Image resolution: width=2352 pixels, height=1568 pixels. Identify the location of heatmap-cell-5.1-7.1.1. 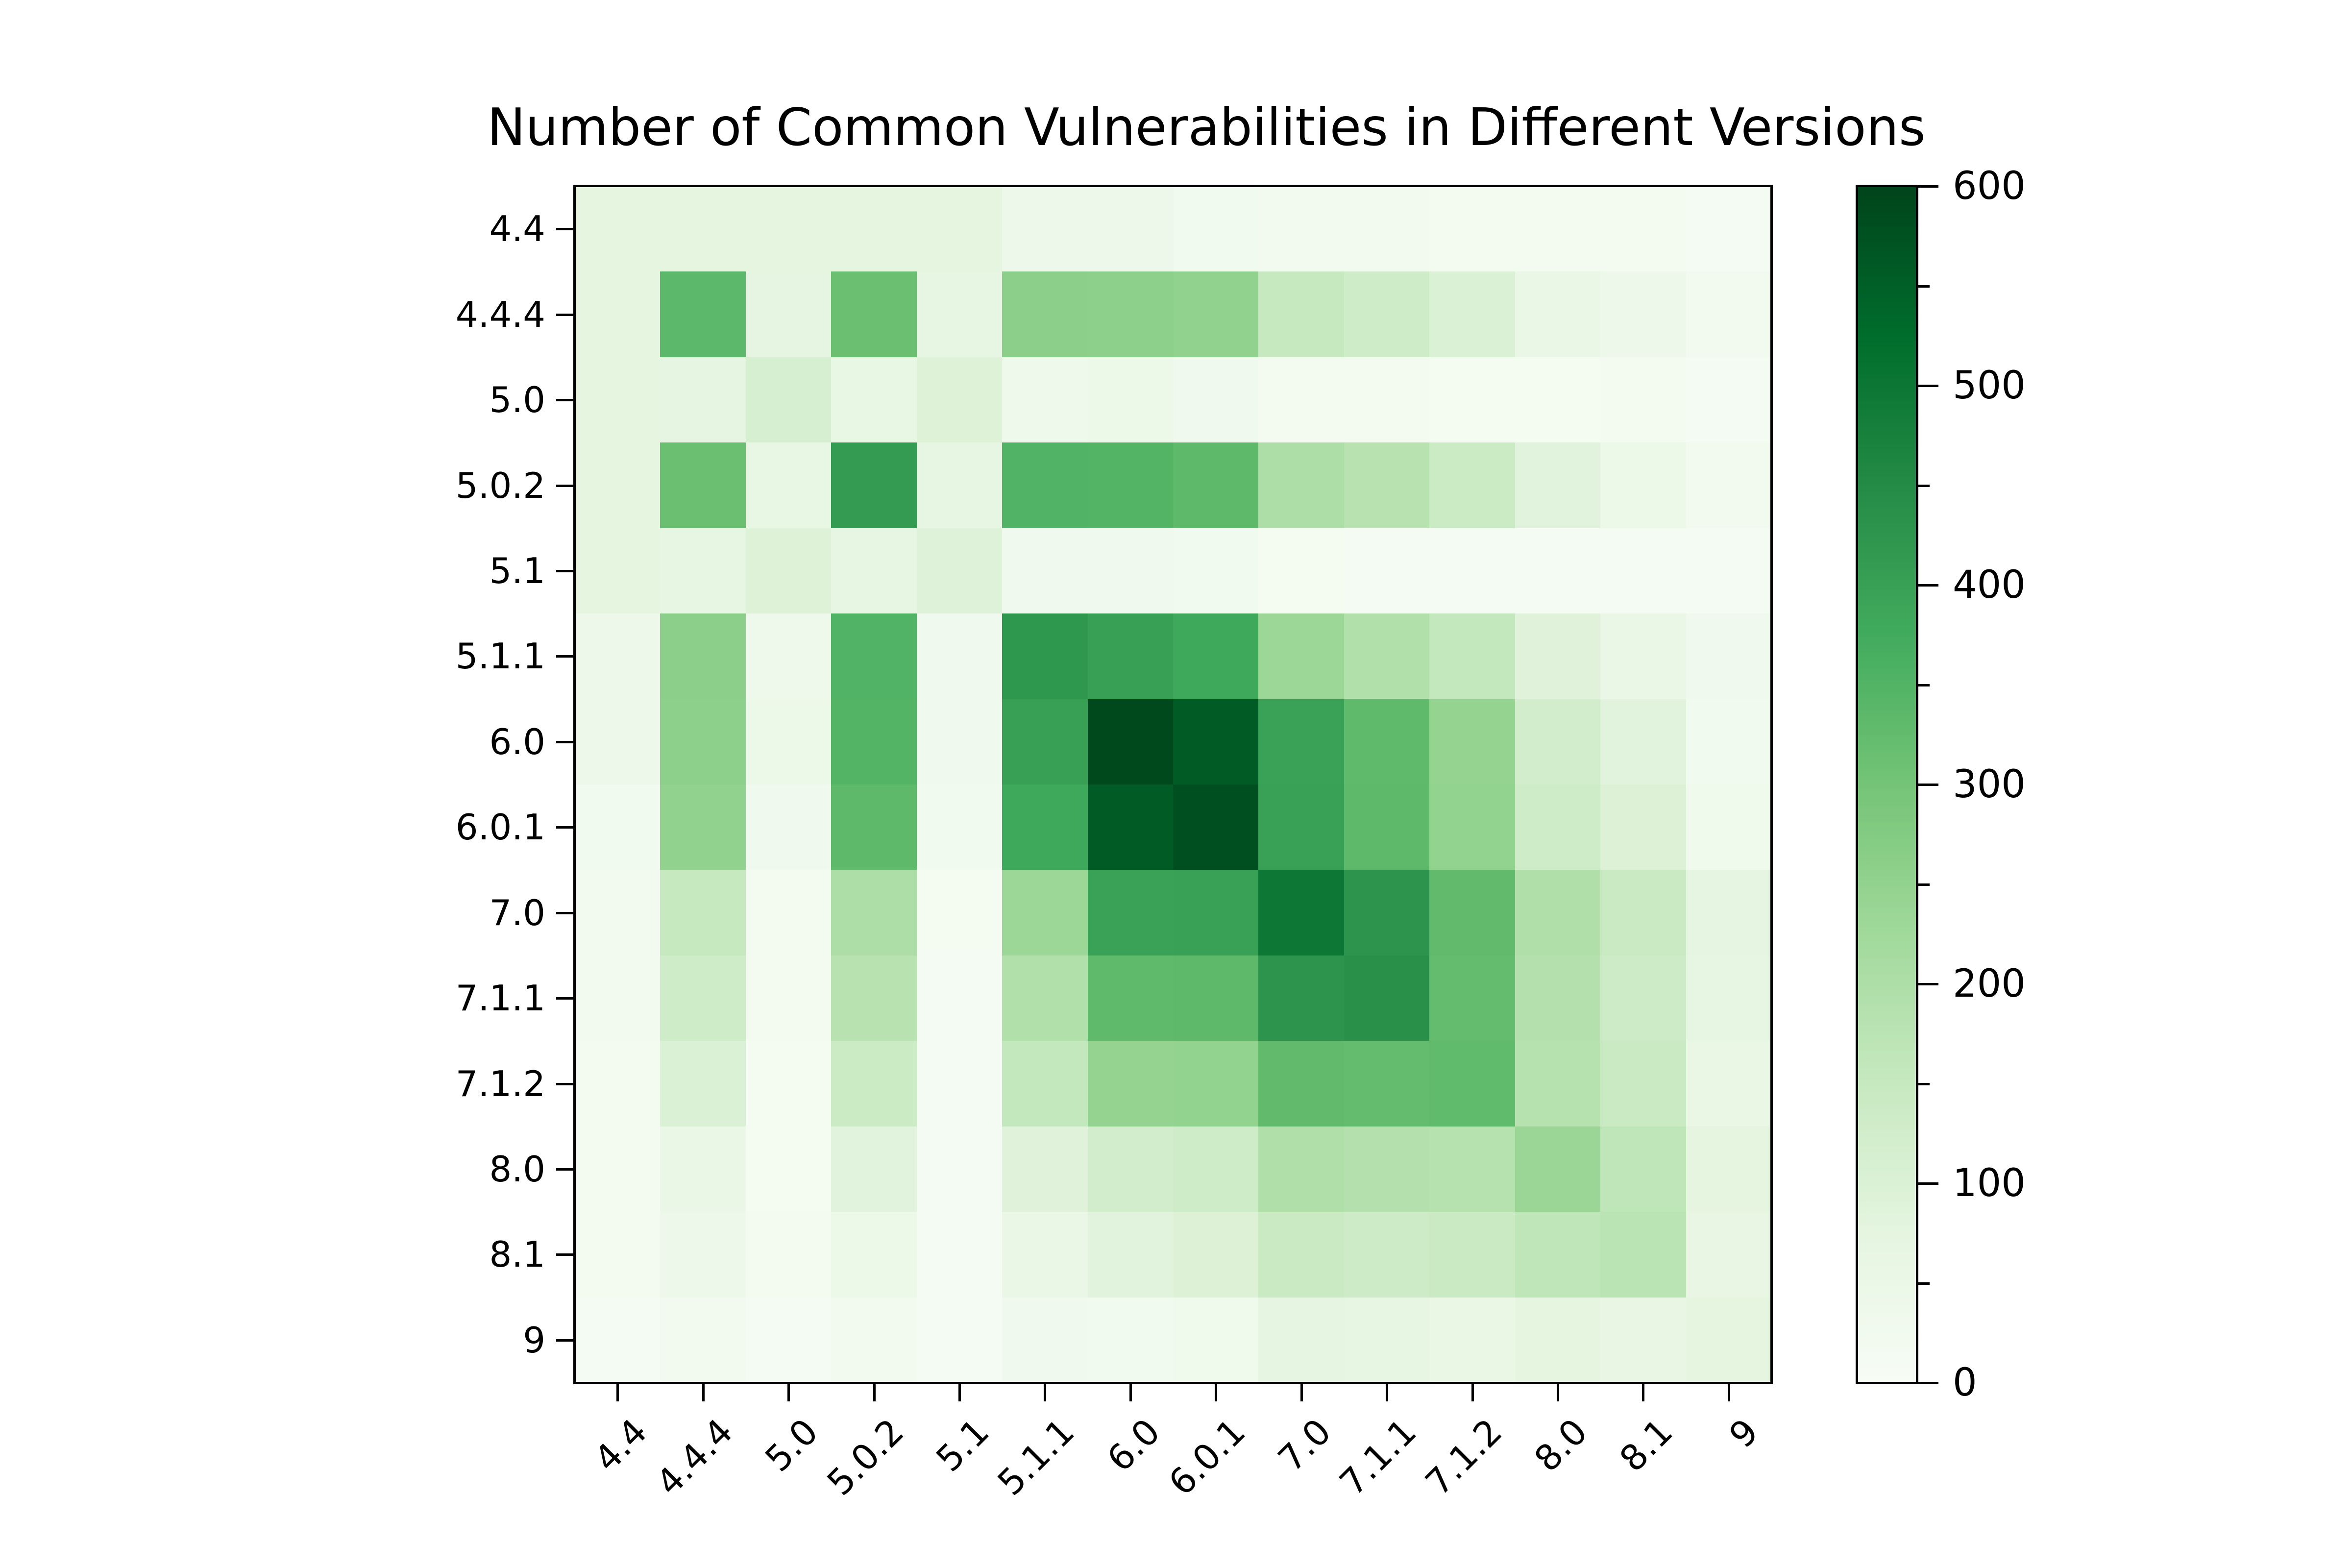
(1387, 571).